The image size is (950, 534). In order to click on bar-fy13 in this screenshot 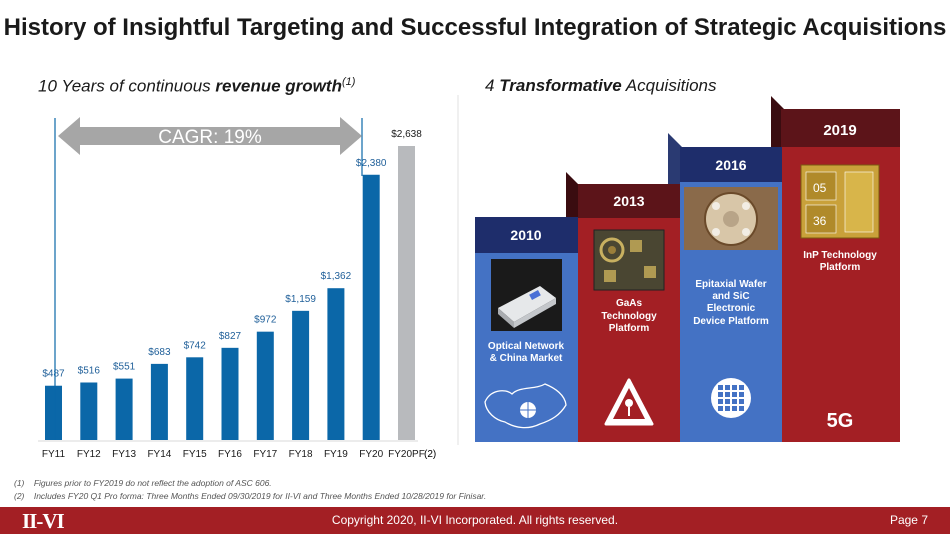, I will do `click(124, 409)`.